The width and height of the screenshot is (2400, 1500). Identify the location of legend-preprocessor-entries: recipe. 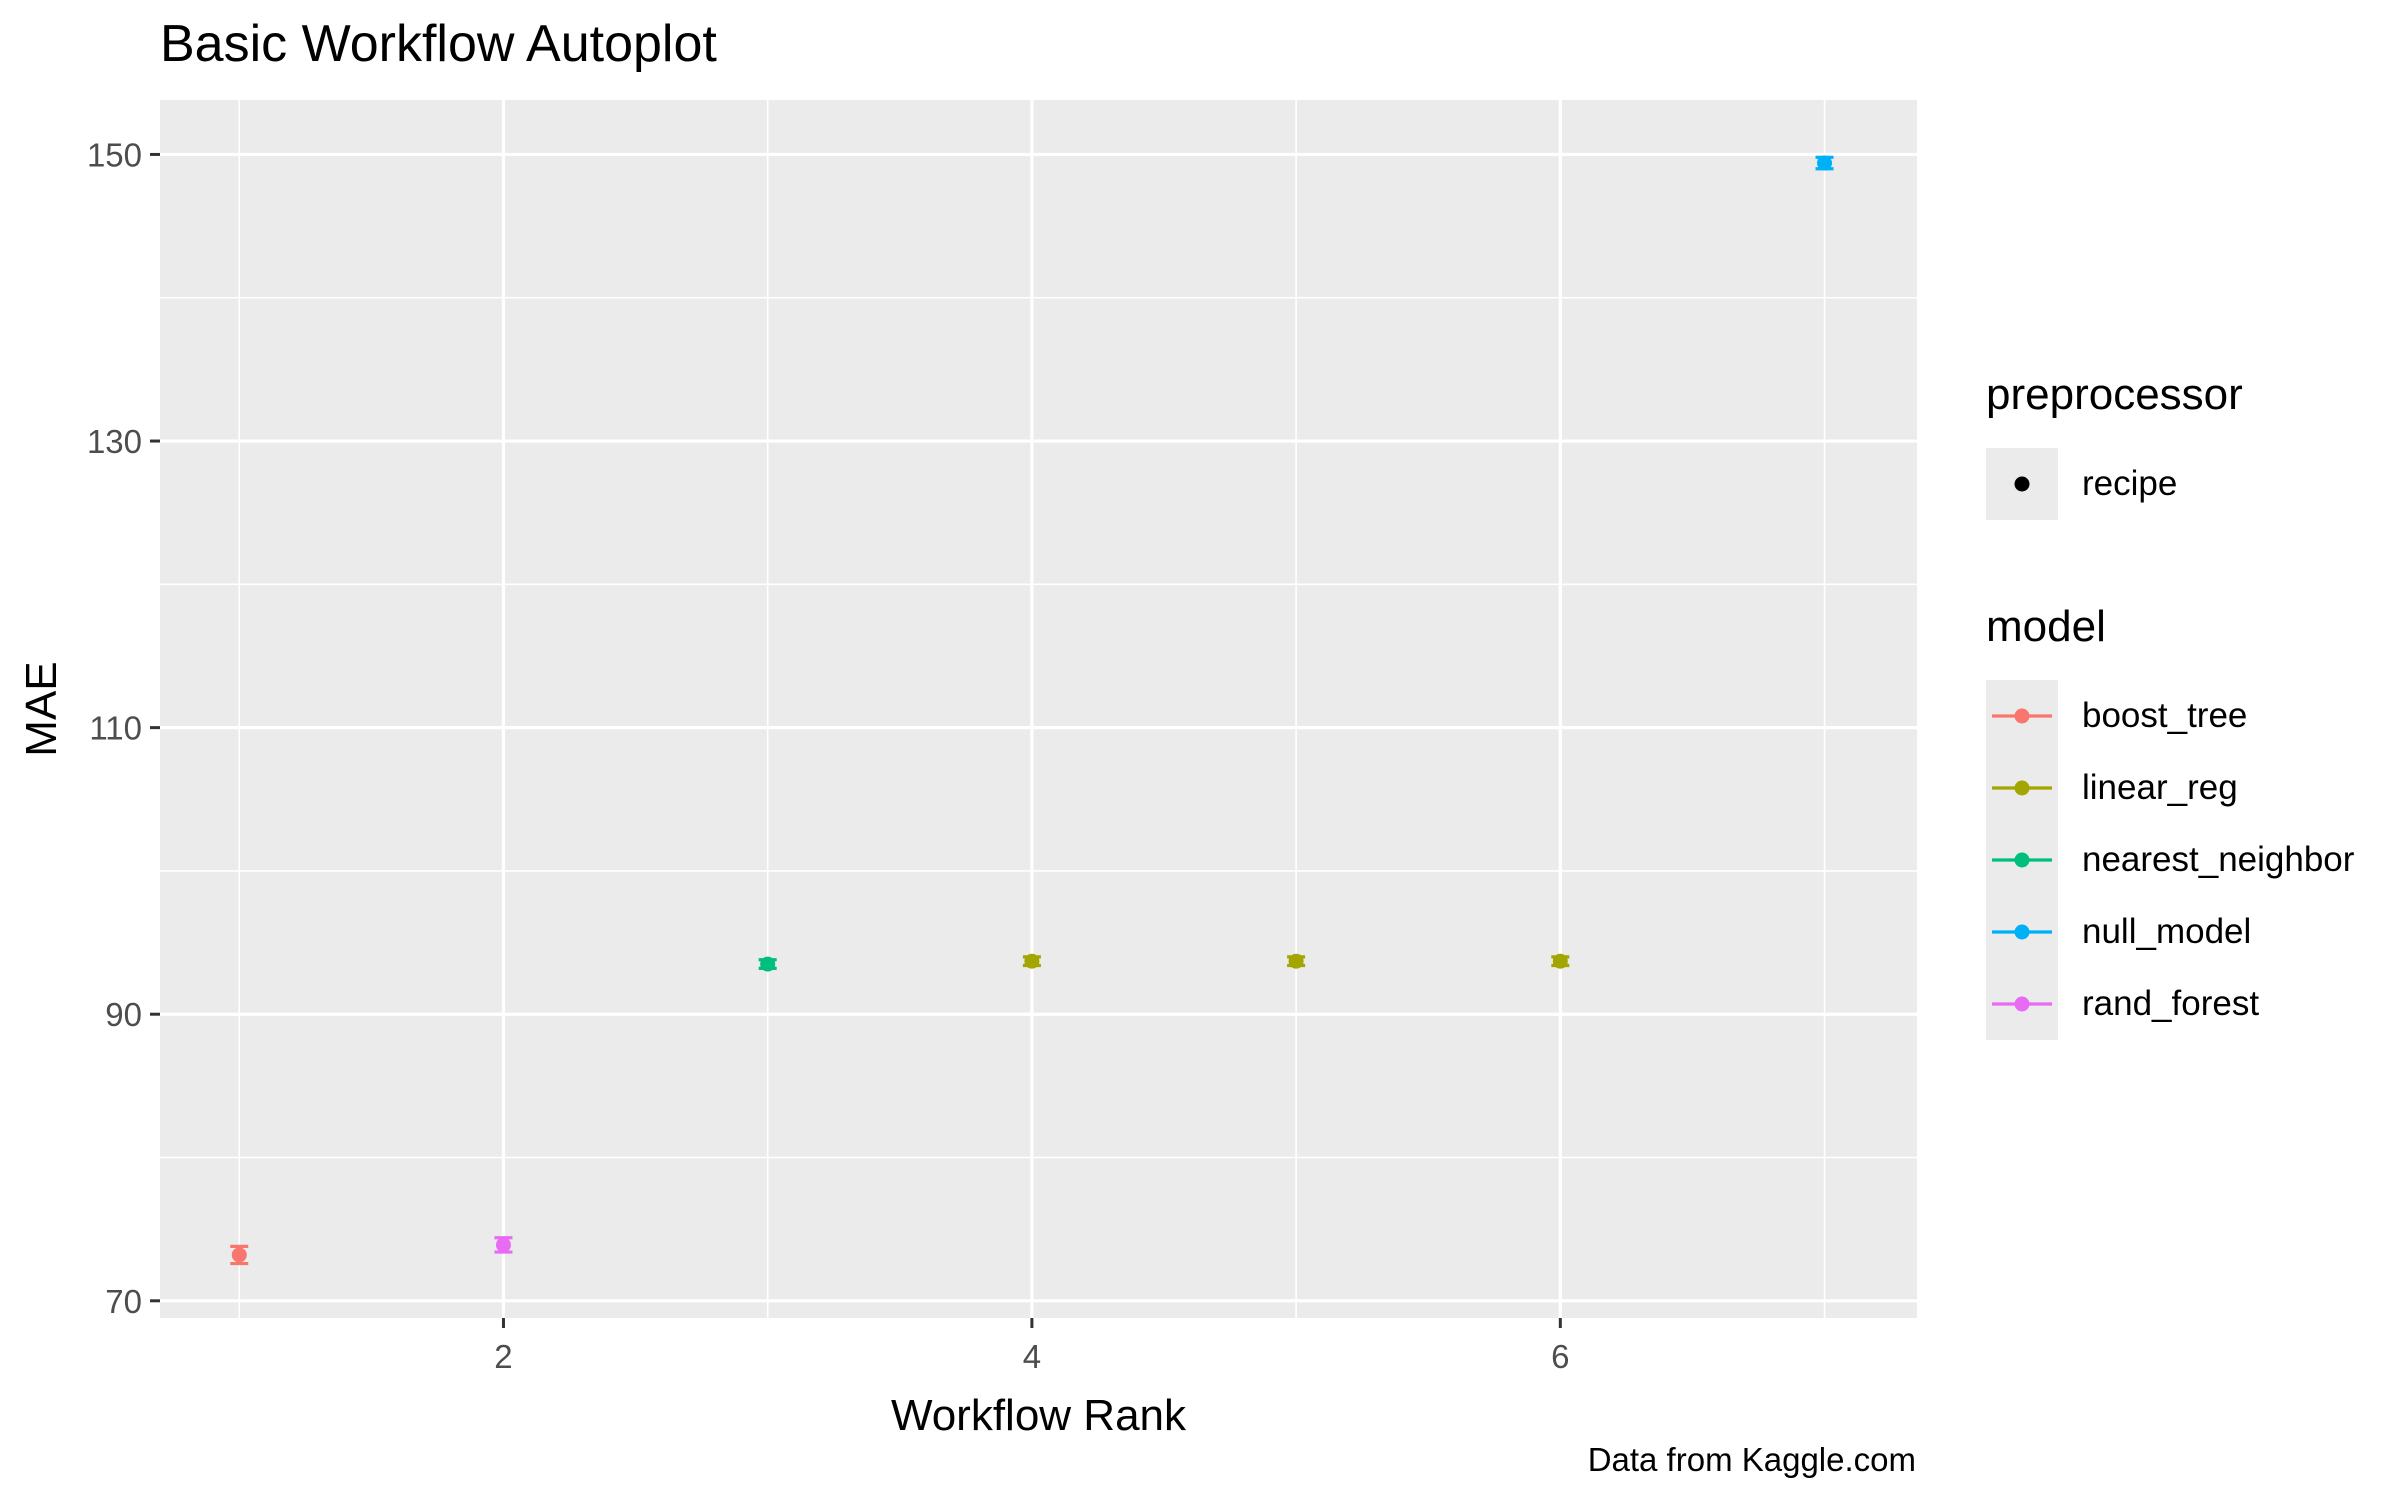
(2191, 488).